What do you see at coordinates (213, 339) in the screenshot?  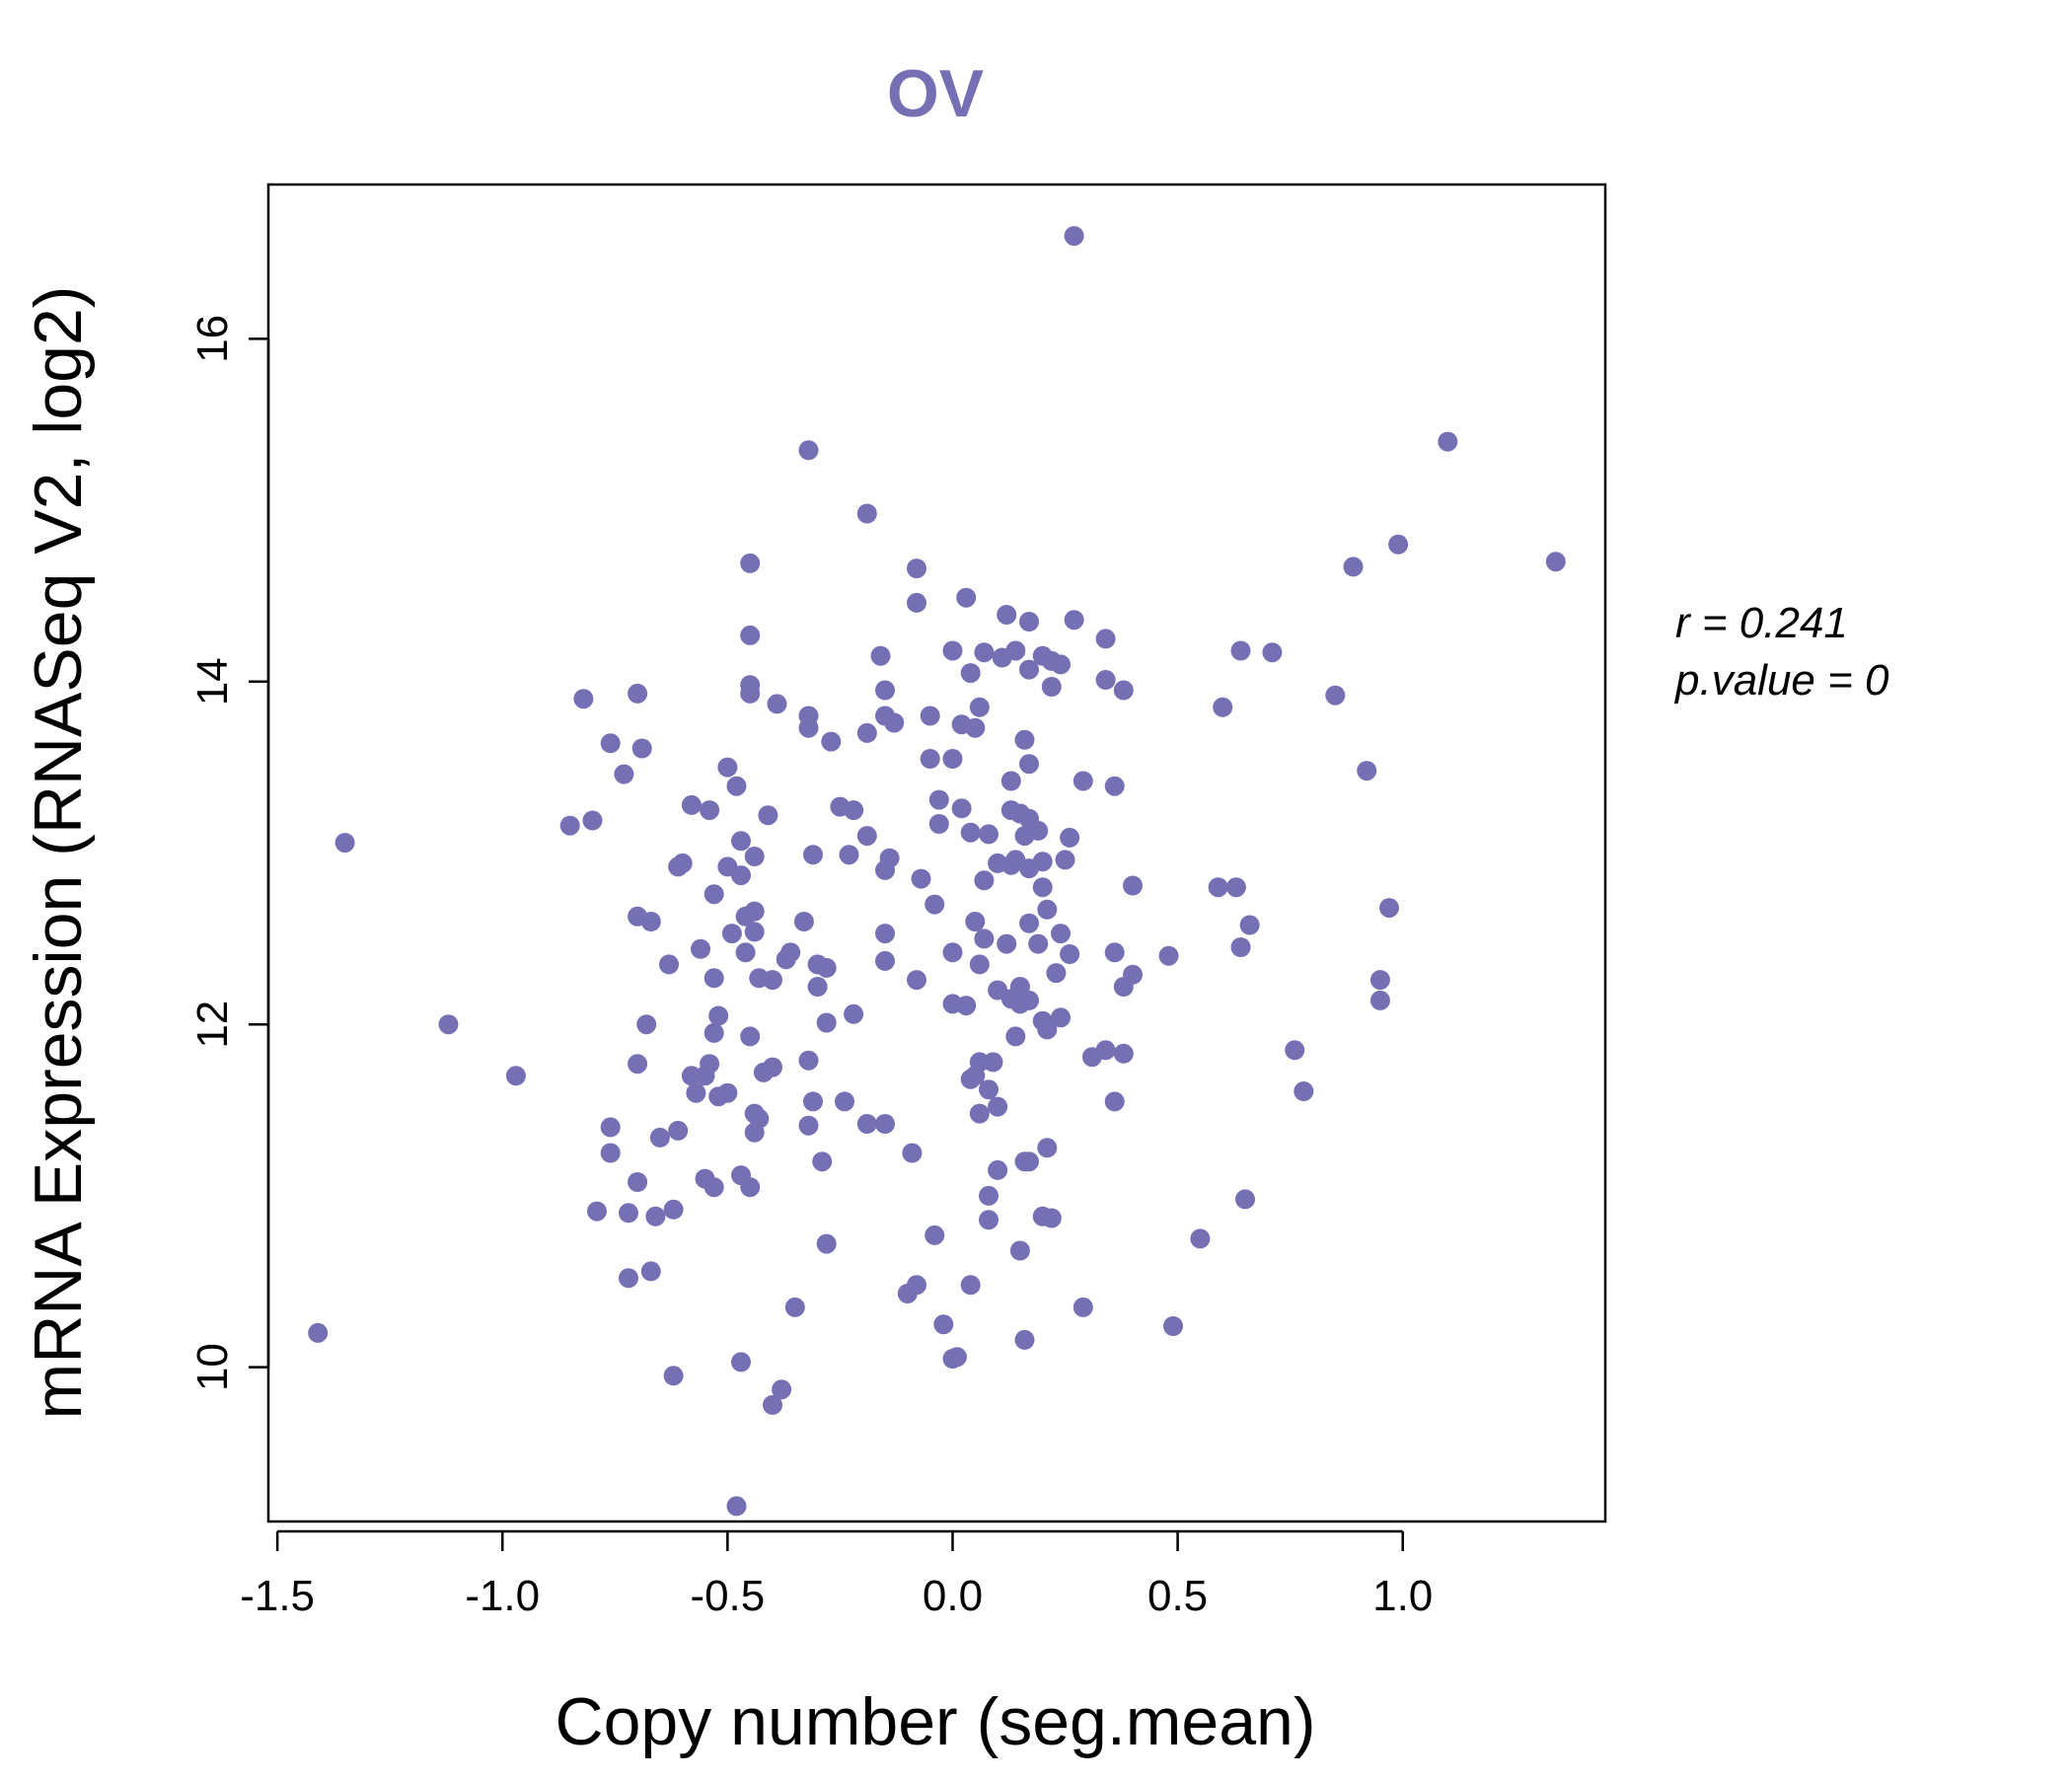 I see `y-tick-label: 16` at bounding box center [213, 339].